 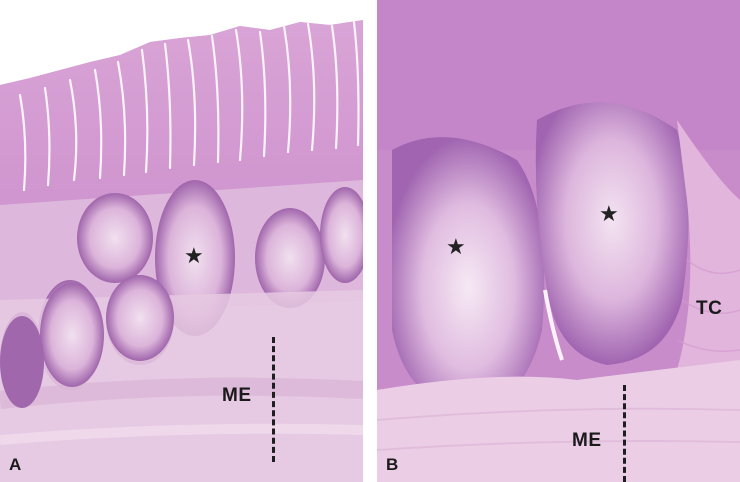 I want to click on label-connective-tissue: TC, so click(x=709, y=308).